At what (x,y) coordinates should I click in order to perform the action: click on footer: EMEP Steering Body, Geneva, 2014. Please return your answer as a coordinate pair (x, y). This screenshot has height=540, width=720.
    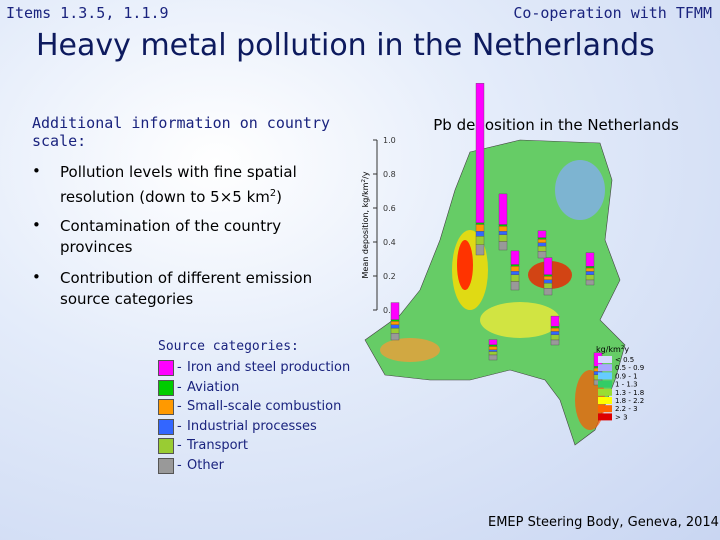
    Looking at the image, I should click on (603, 522).